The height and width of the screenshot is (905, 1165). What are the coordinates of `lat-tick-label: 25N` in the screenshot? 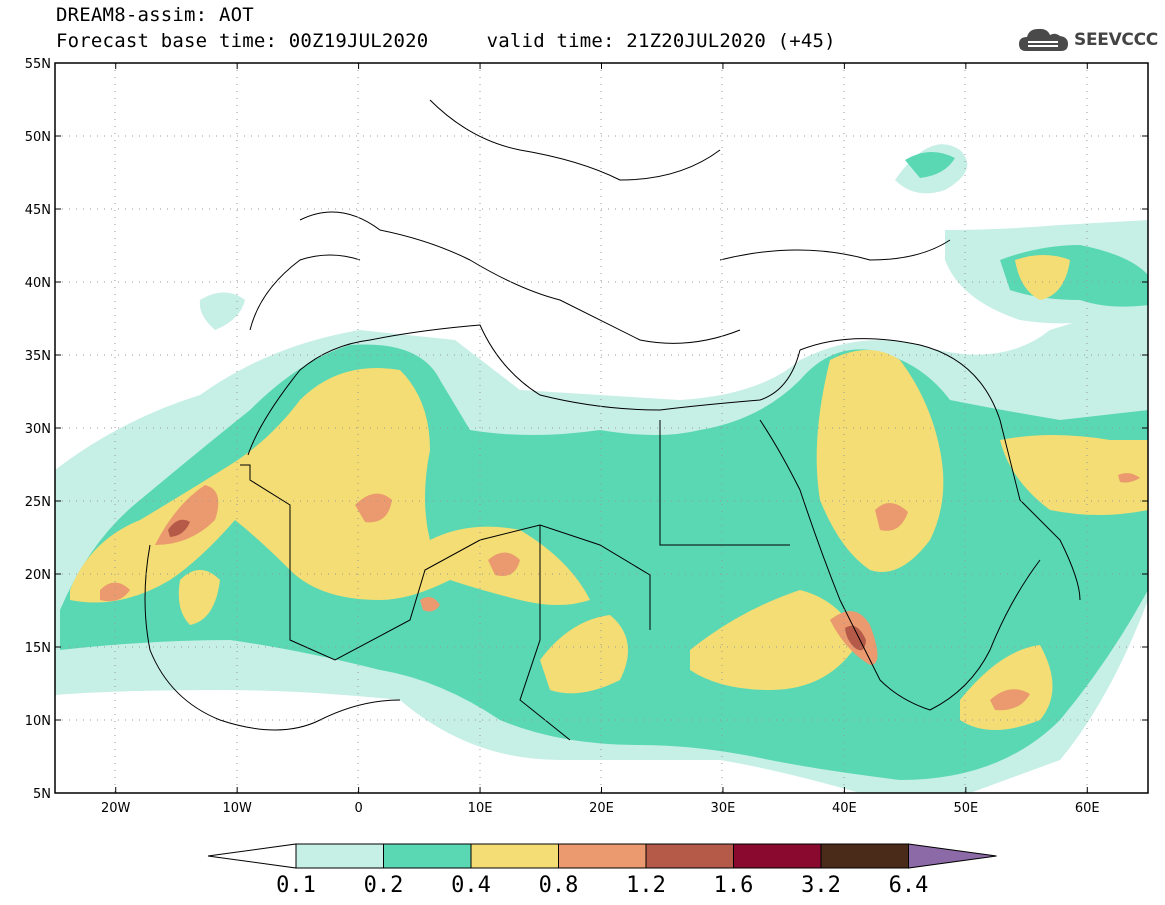 It's located at (38, 502).